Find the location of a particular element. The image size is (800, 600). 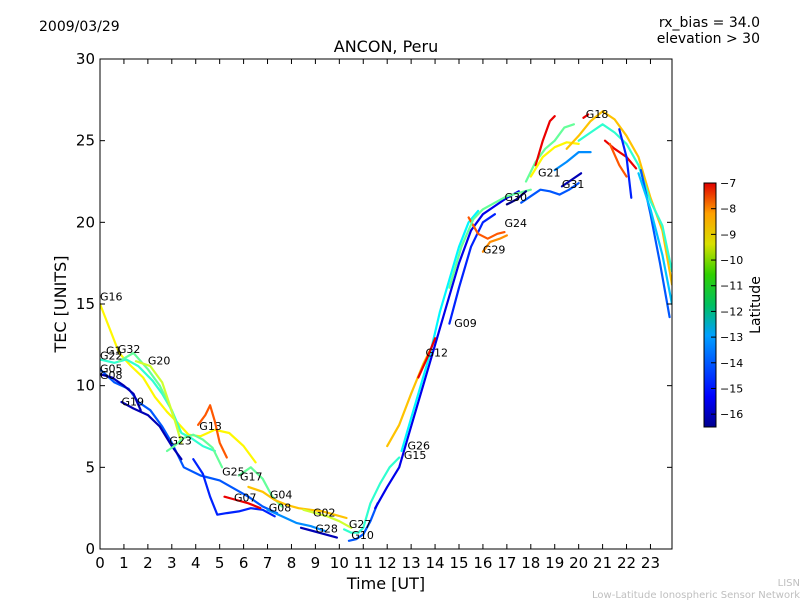

series-line-g15 is located at coordinates (447, 350).